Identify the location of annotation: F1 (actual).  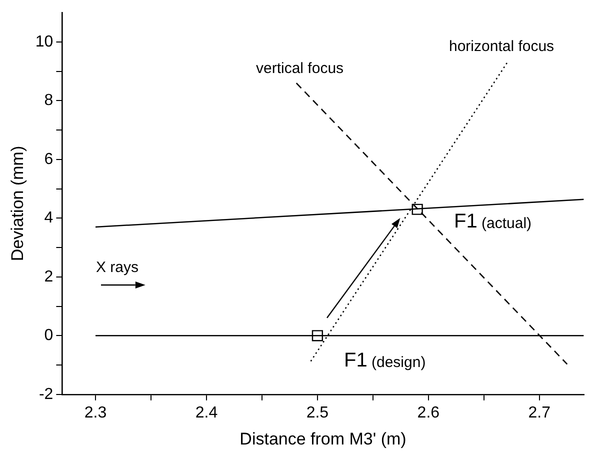
(493, 221).